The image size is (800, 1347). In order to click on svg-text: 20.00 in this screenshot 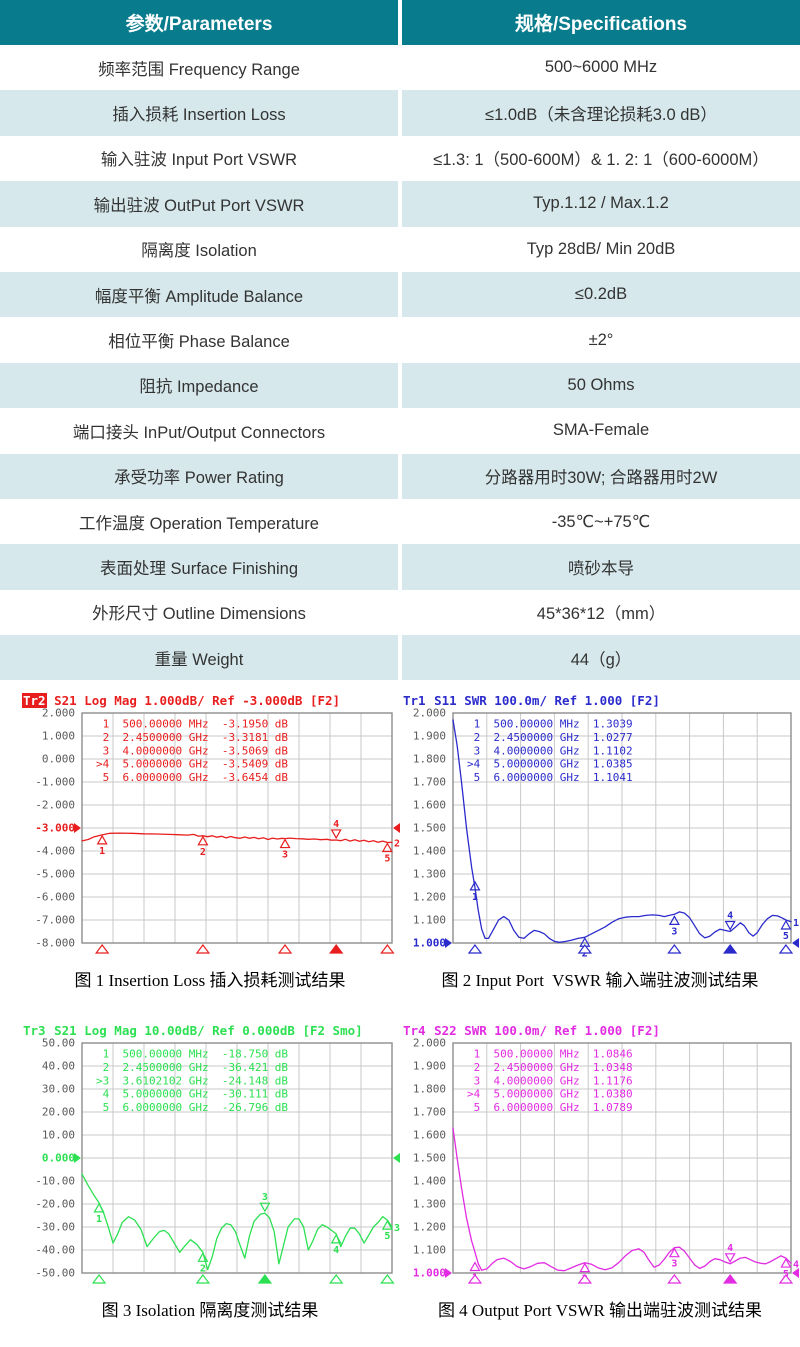, I will do `click(58, 1112)`.